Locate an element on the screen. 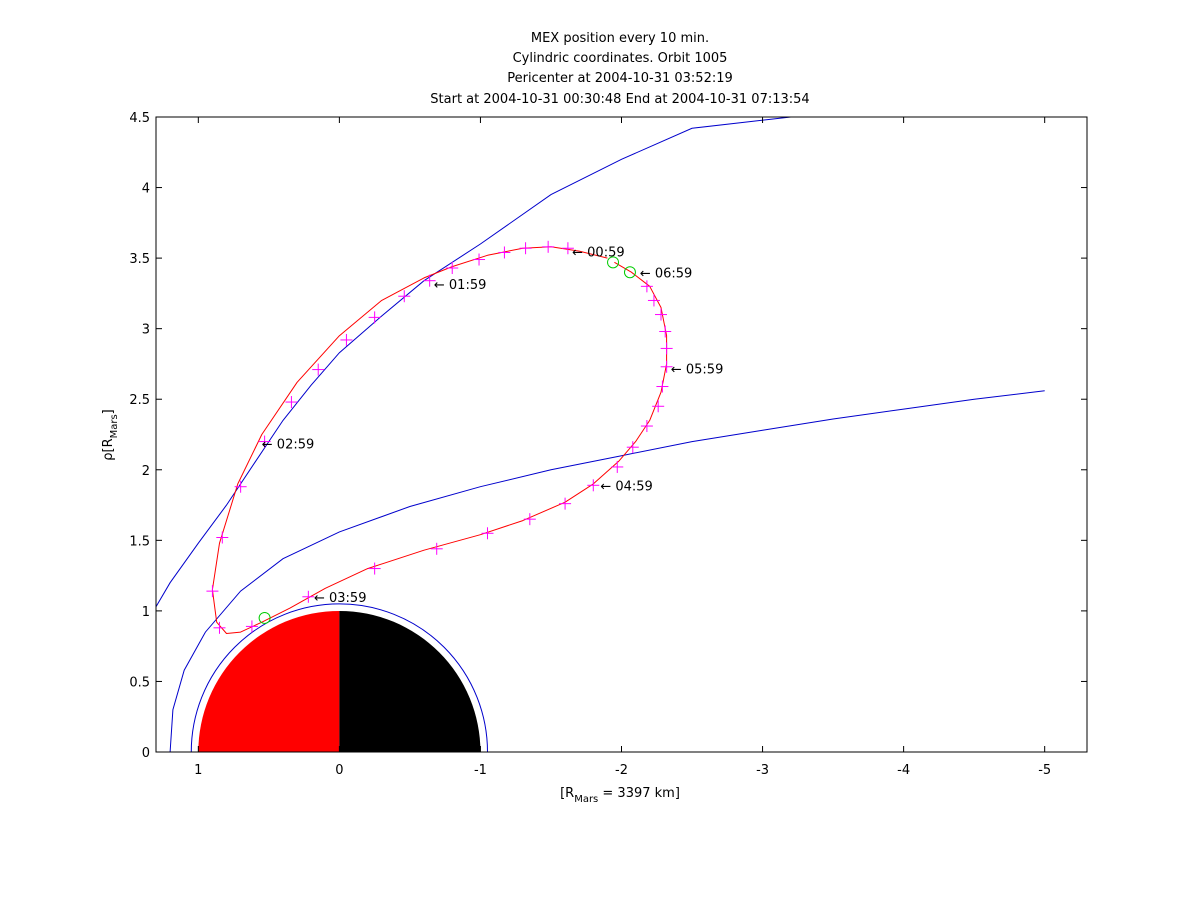 This screenshot has width=1200, height=901. y-tick-label: 2.5 is located at coordinates (139, 400).